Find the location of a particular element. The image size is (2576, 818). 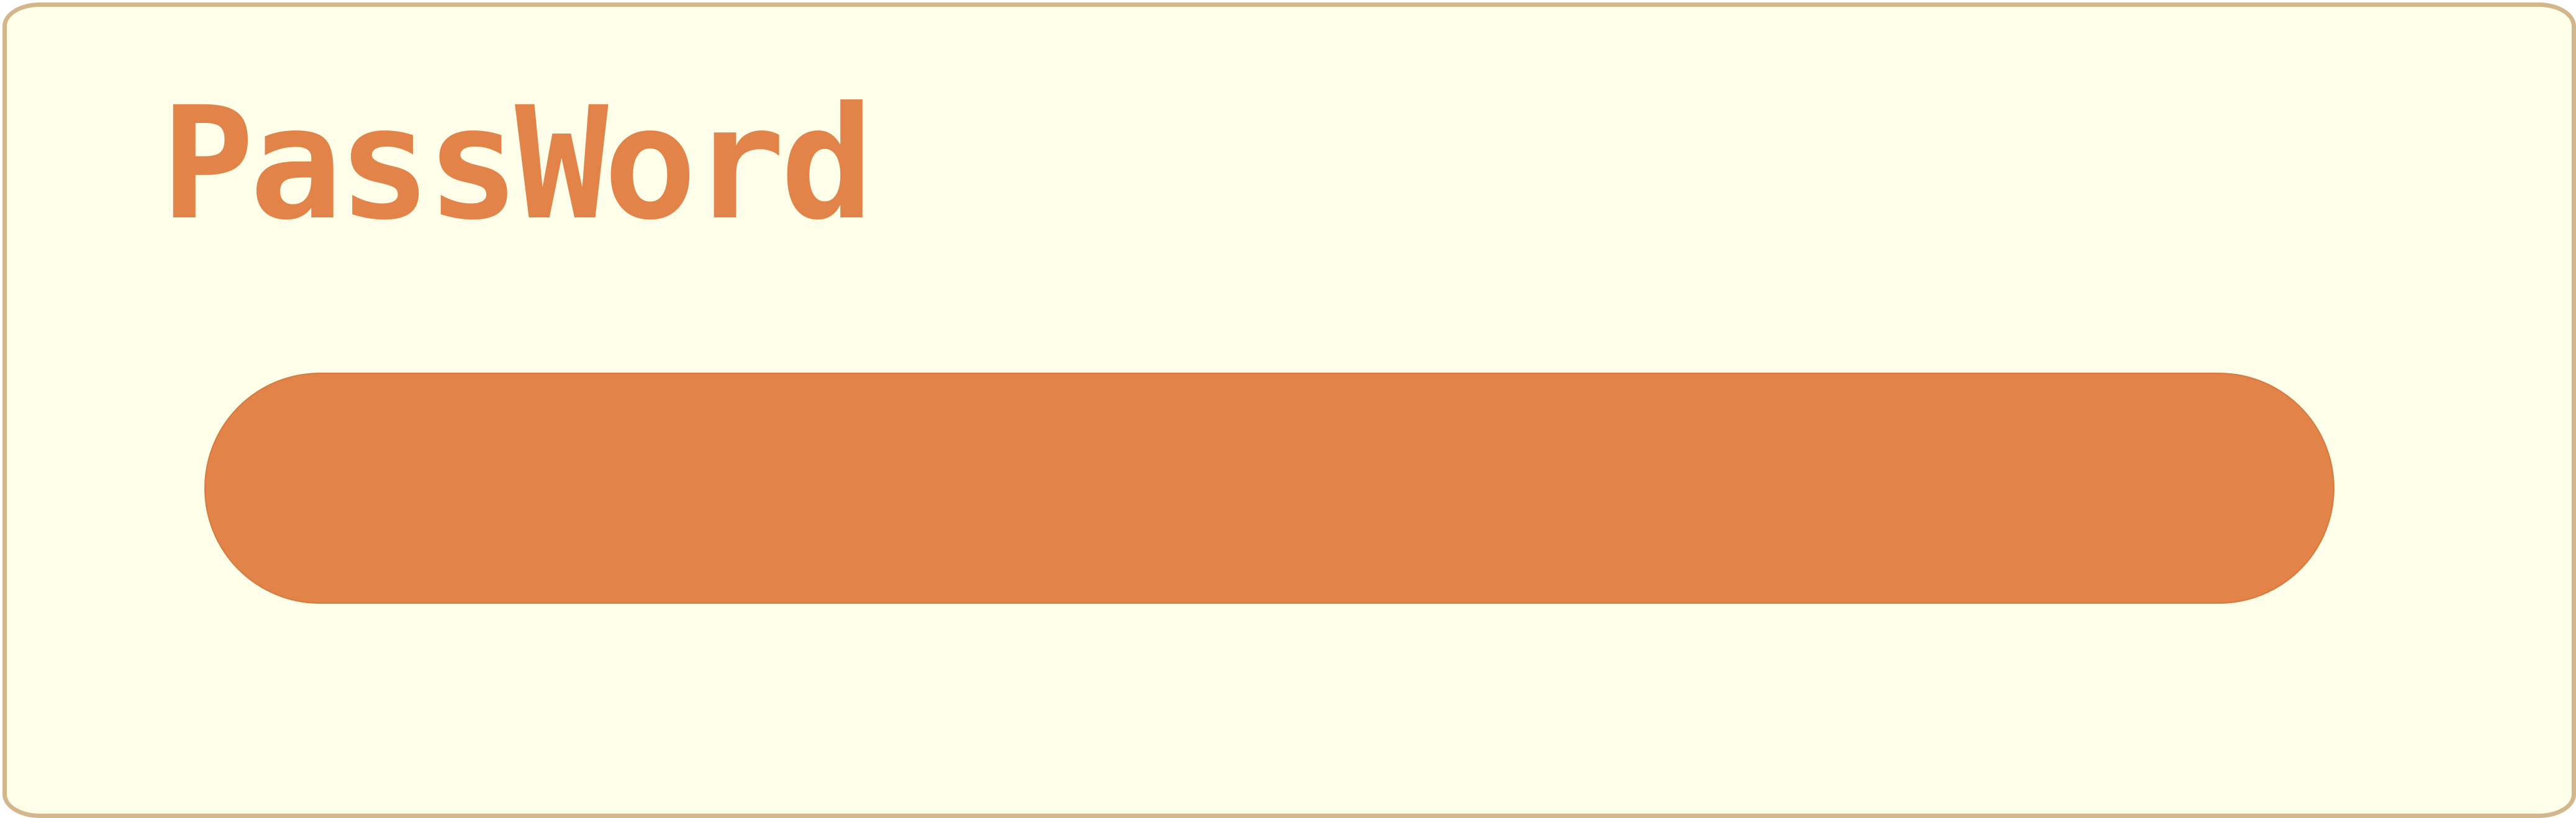

password-label: PassWord is located at coordinates (517, 163).